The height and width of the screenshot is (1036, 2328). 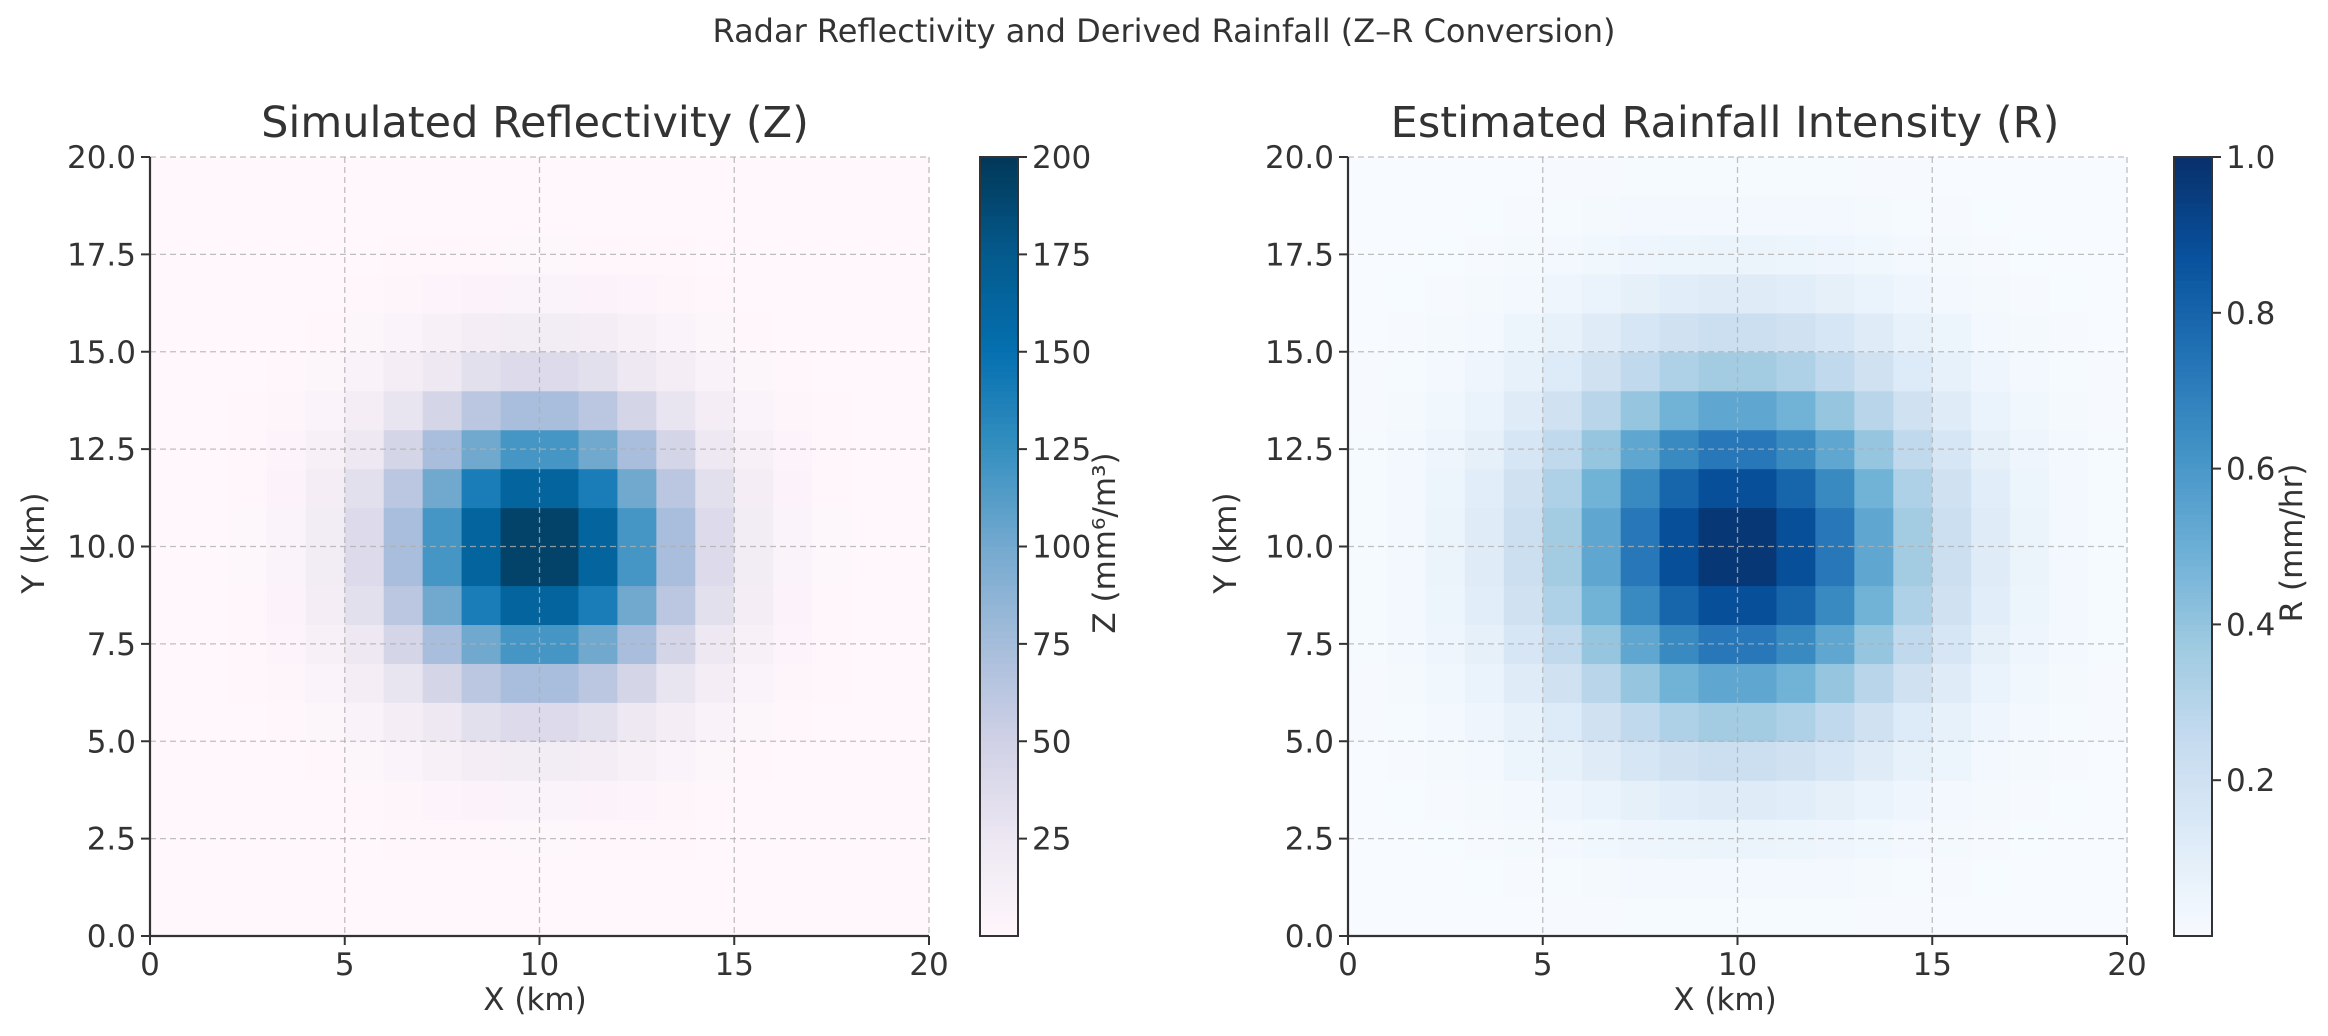 What do you see at coordinates (2250, 314) in the screenshot?
I see `colorbar-tick-label: 0.8` at bounding box center [2250, 314].